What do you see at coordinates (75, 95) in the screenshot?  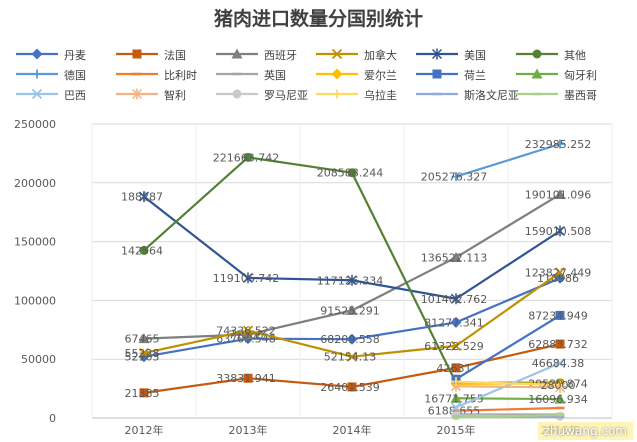 I see `legend-label: 巴西` at bounding box center [75, 95].